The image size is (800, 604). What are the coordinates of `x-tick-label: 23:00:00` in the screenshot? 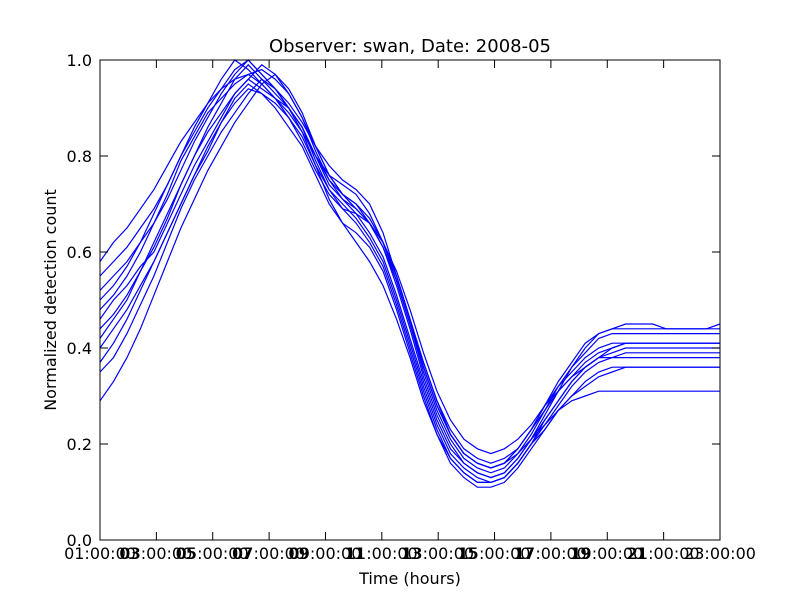 It's located at (720, 553).